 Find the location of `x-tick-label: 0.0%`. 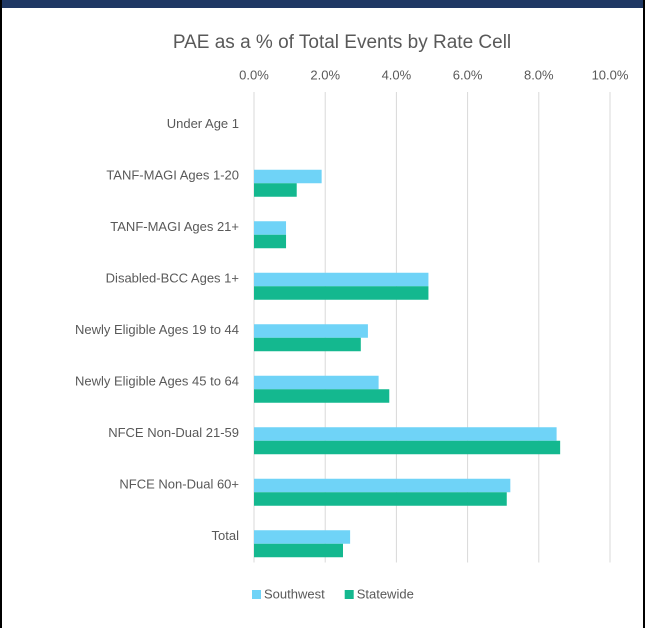

x-tick-label: 0.0% is located at coordinates (254, 74).